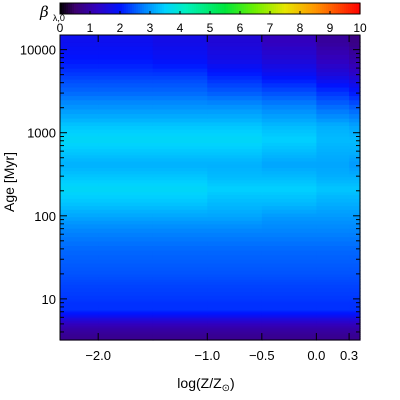 This screenshot has width=400, height=400. What do you see at coordinates (38, 50) in the screenshot?
I see `y-tick-label: 10000` at bounding box center [38, 50].